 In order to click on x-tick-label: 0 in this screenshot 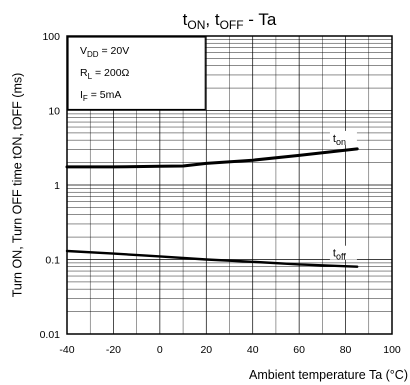, I will do `click(160, 350)`.